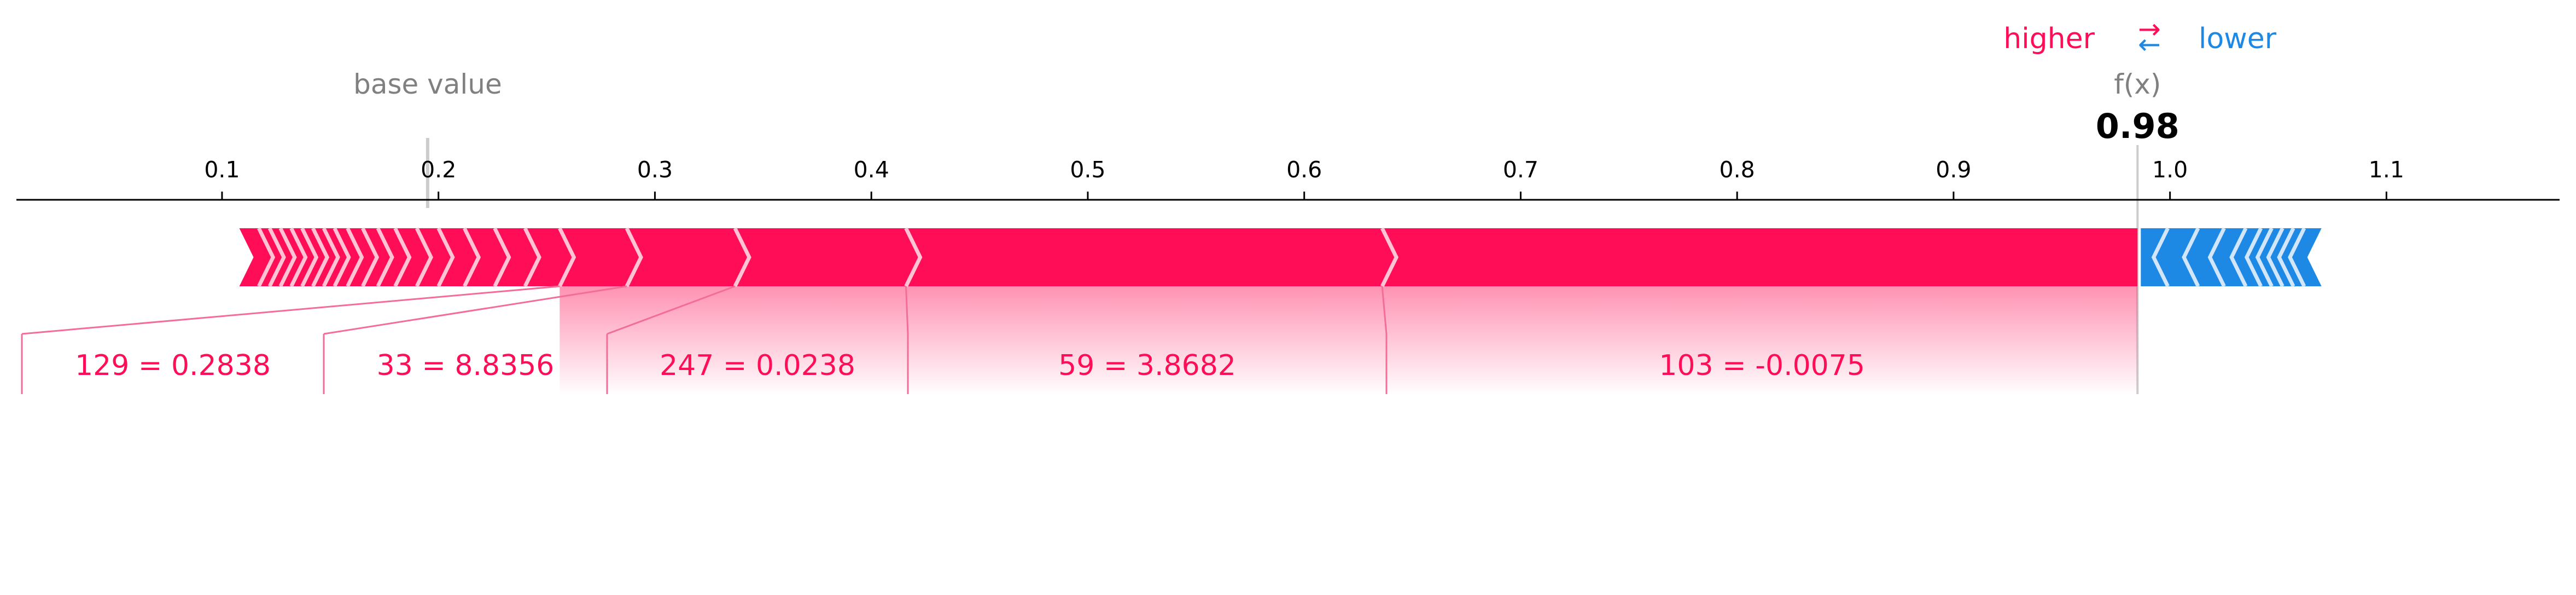  I want to click on fx-value: 0.98, so click(2137, 126).